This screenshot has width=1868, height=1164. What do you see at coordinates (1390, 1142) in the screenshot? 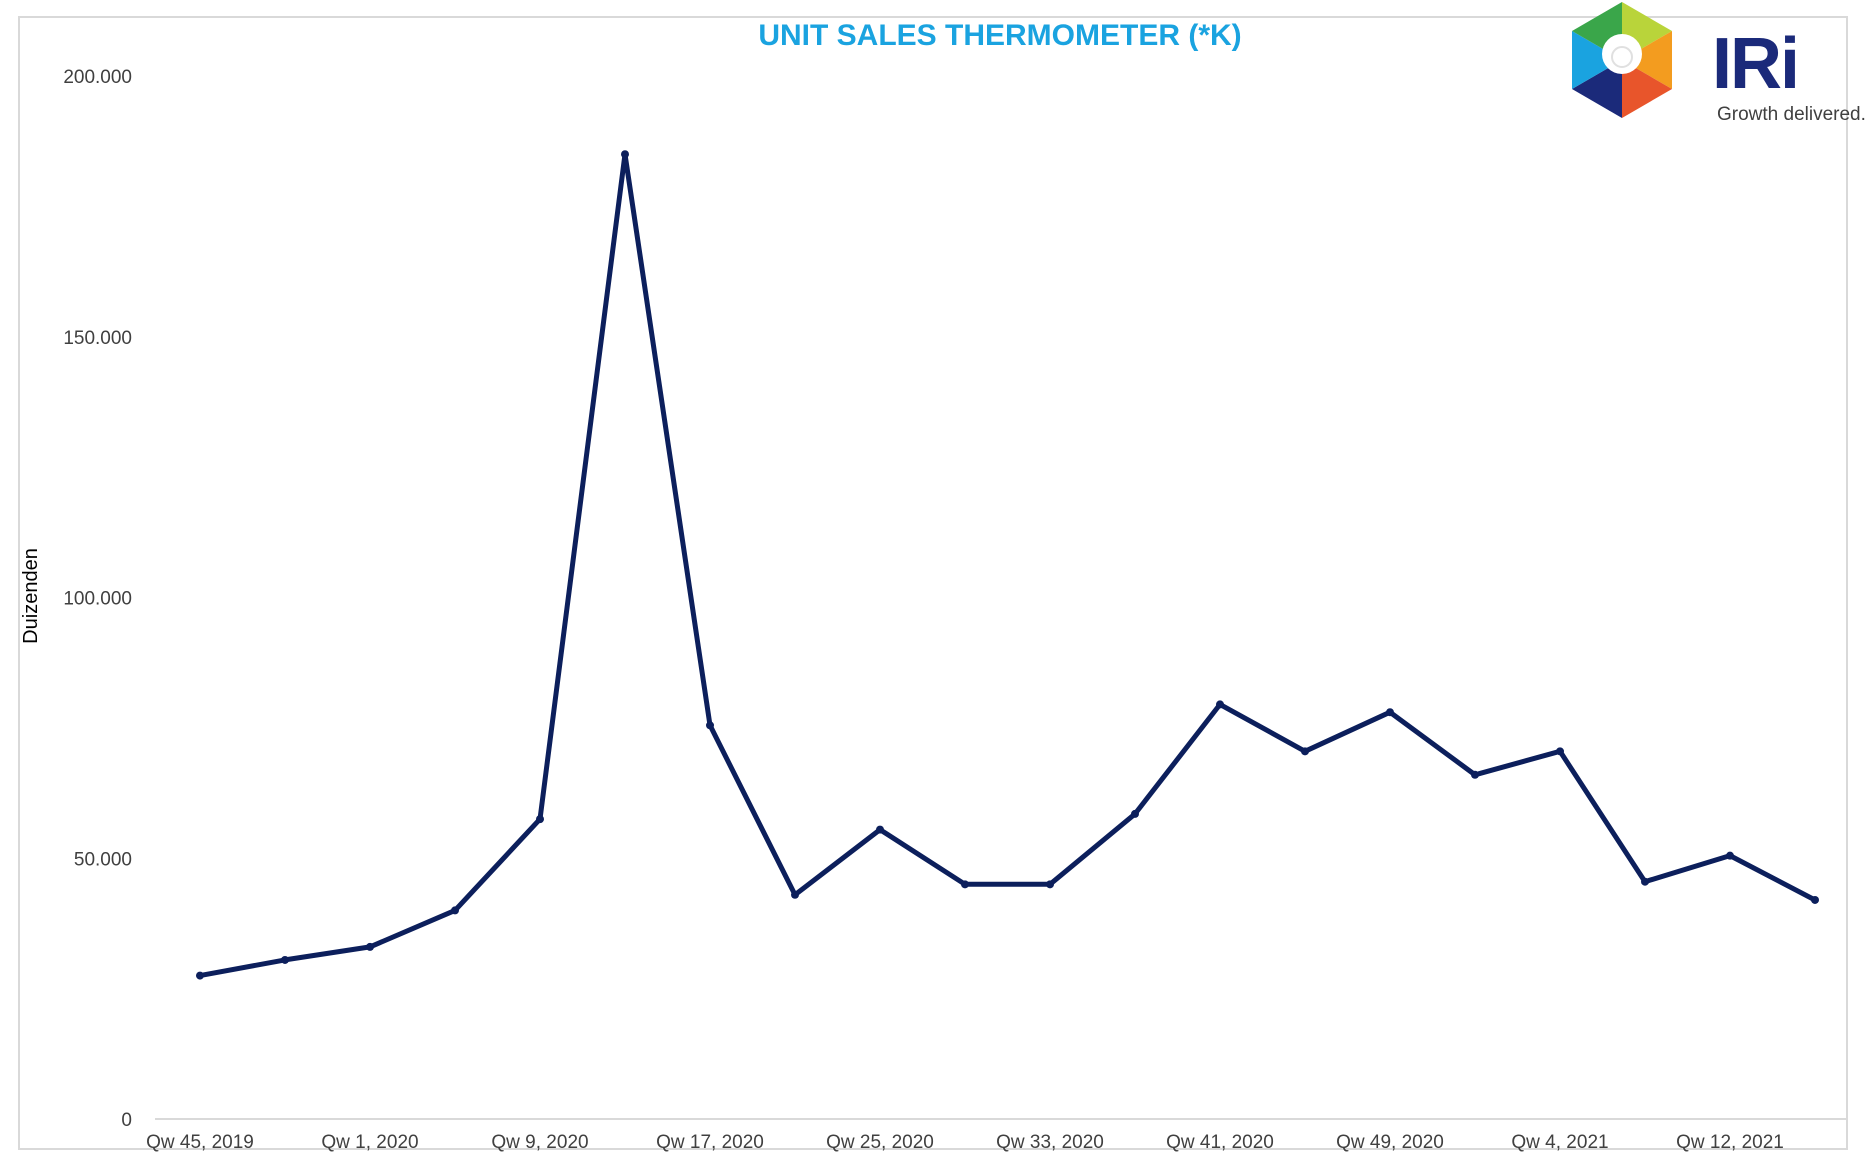
I see `x-tick-label: Qw 49, 2020` at bounding box center [1390, 1142].